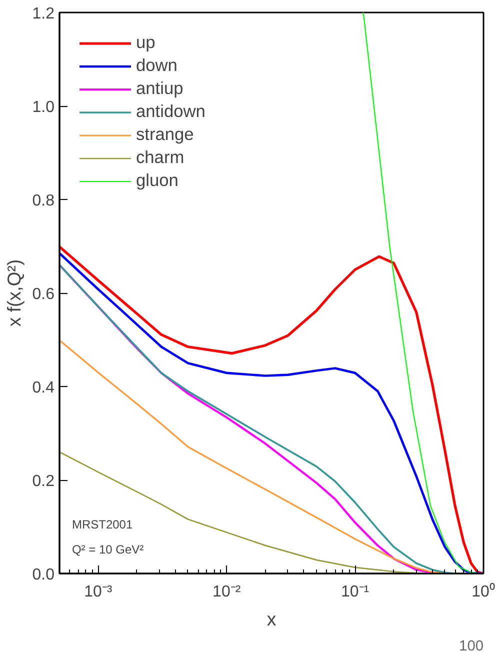  I want to click on x-tick-label: 10⁻³, so click(98, 592).